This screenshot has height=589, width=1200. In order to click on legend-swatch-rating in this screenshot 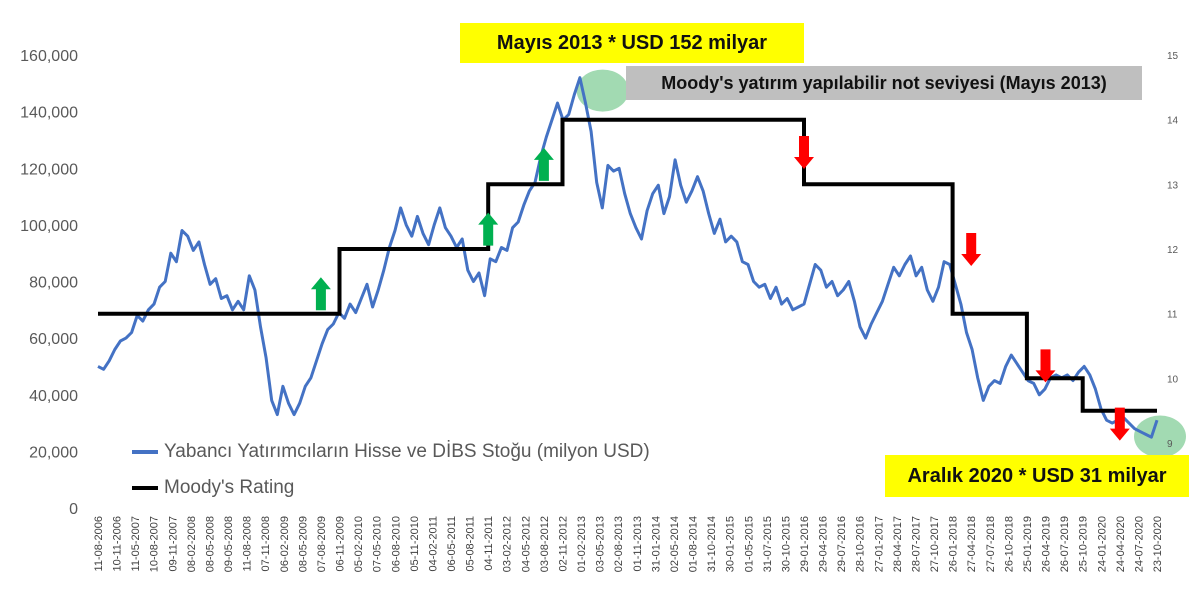, I will do `click(145, 488)`.